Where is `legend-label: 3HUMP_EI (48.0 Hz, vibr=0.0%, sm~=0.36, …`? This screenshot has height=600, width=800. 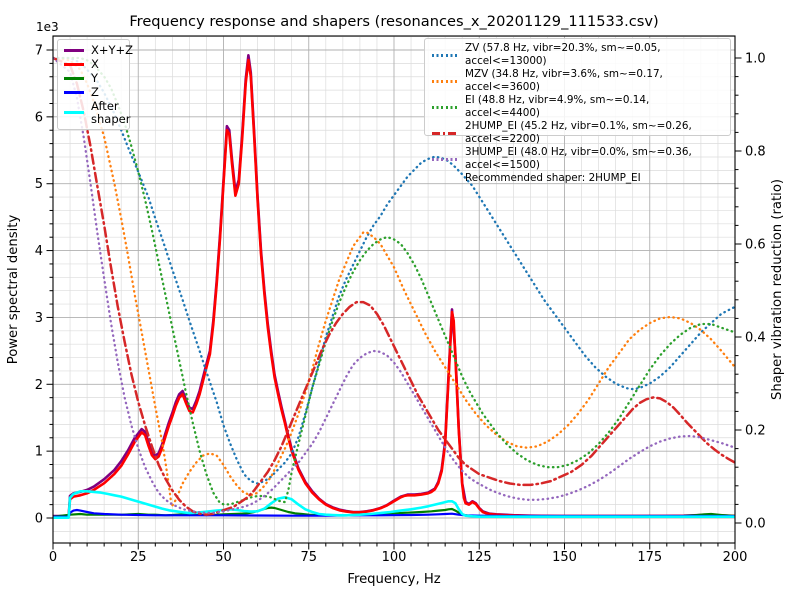 legend-label: 3HUMP_EI (48.0 Hz, vibr=0.0%, sm~=0.36, … is located at coordinates (578, 158).